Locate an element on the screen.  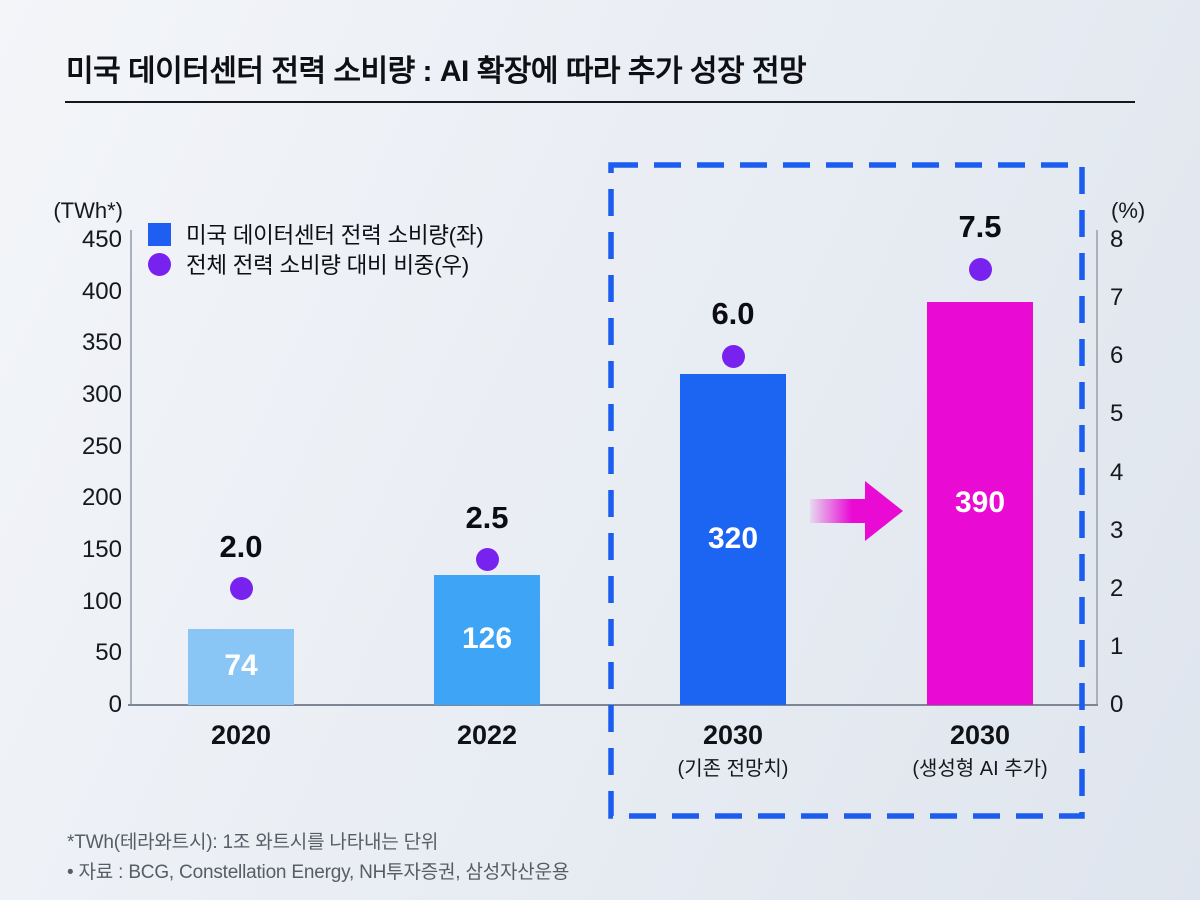
bar-value-label: 74 is located at coordinates (241, 665).